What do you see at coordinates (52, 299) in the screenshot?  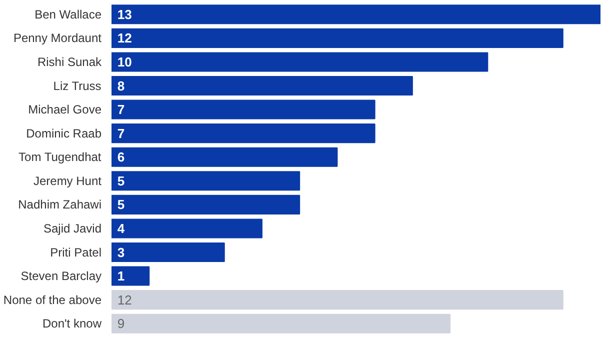 I see `y-tick-label: None of the above` at bounding box center [52, 299].